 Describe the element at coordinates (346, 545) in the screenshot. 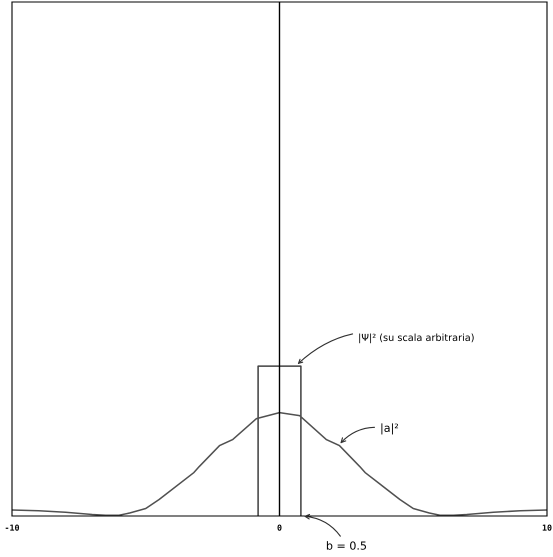

I see `annotation: b = 0.5` at that location.